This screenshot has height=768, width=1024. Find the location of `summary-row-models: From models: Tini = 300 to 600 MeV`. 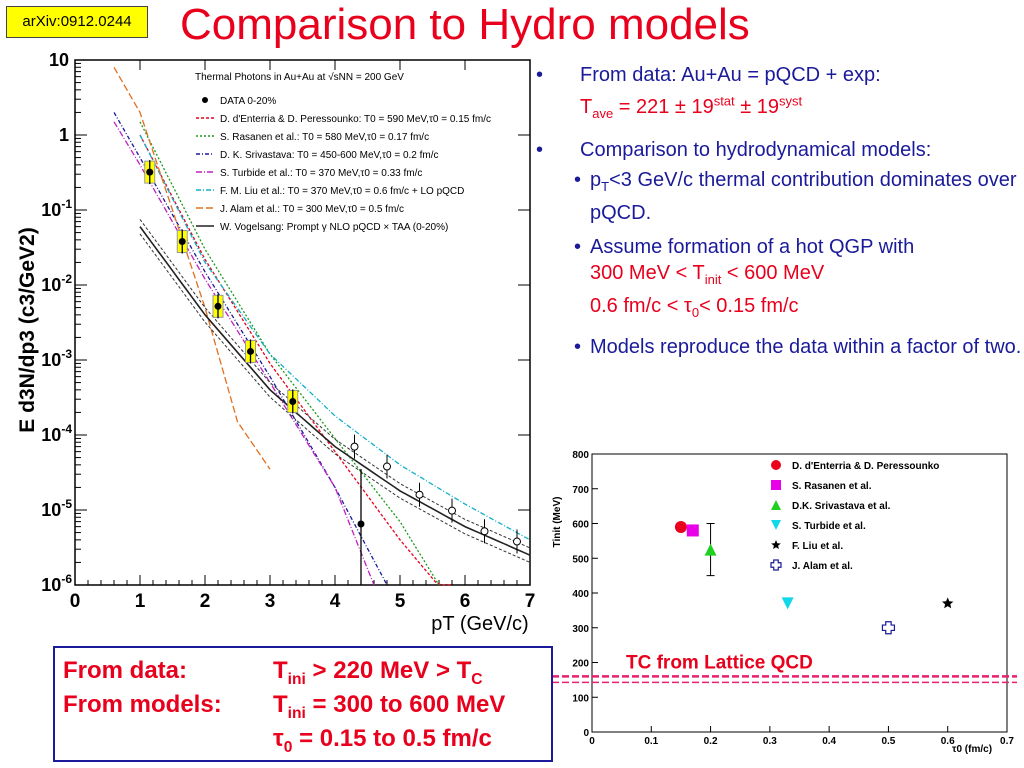

summary-row-models: From models: Tini = 300 to 600 MeV is located at coordinates (303, 705).